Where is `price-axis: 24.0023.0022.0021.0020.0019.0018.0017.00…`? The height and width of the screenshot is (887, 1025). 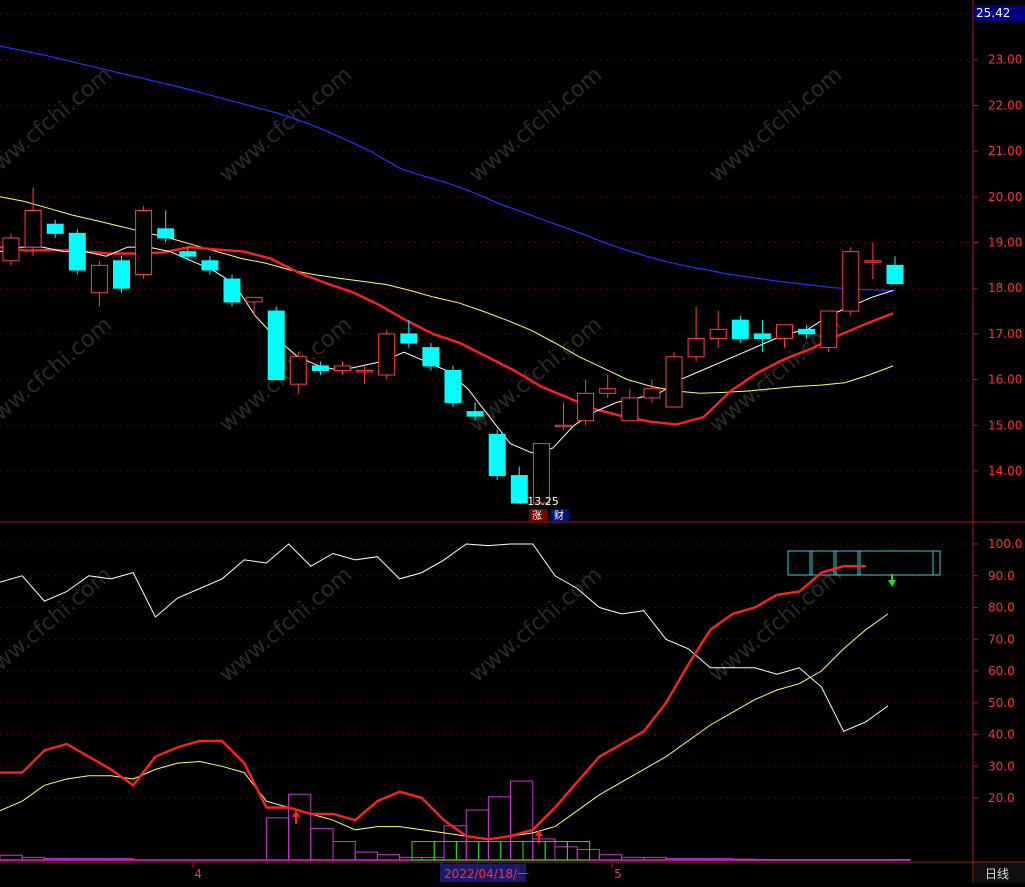 price-axis: 24.0023.0022.0021.0020.0019.0018.0017.00… is located at coordinates (997, 242).